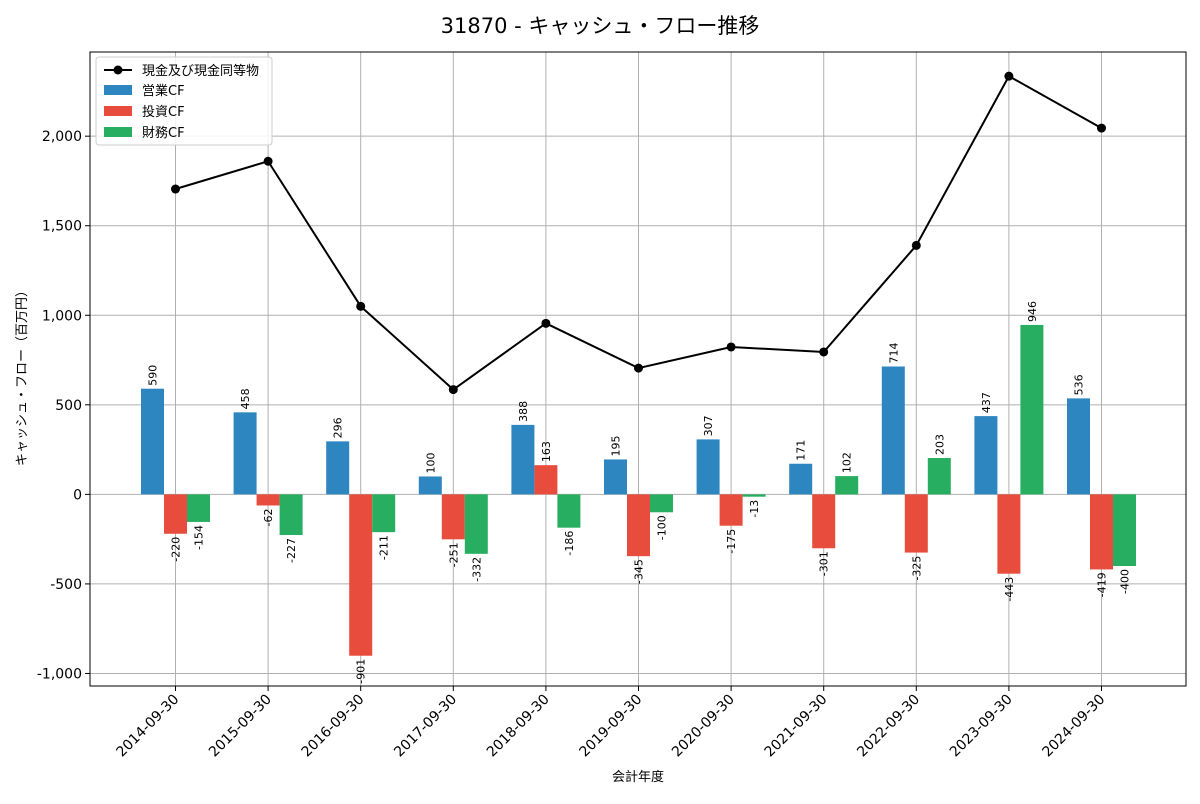 The height and width of the screenshot is (804, 1200). What do you see at coordinates (430, 462) in the screenshot?
I see `bar-value-label: 100` at bounding box center [430, 462].